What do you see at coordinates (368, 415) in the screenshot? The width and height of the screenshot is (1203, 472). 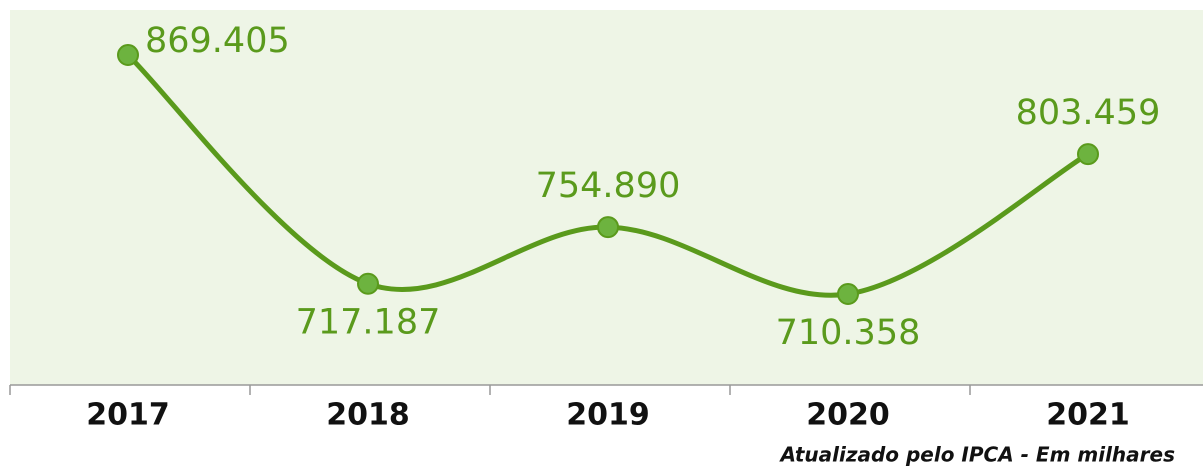 I see `x-tick-label: 2018` at bounding box center [368, 415].